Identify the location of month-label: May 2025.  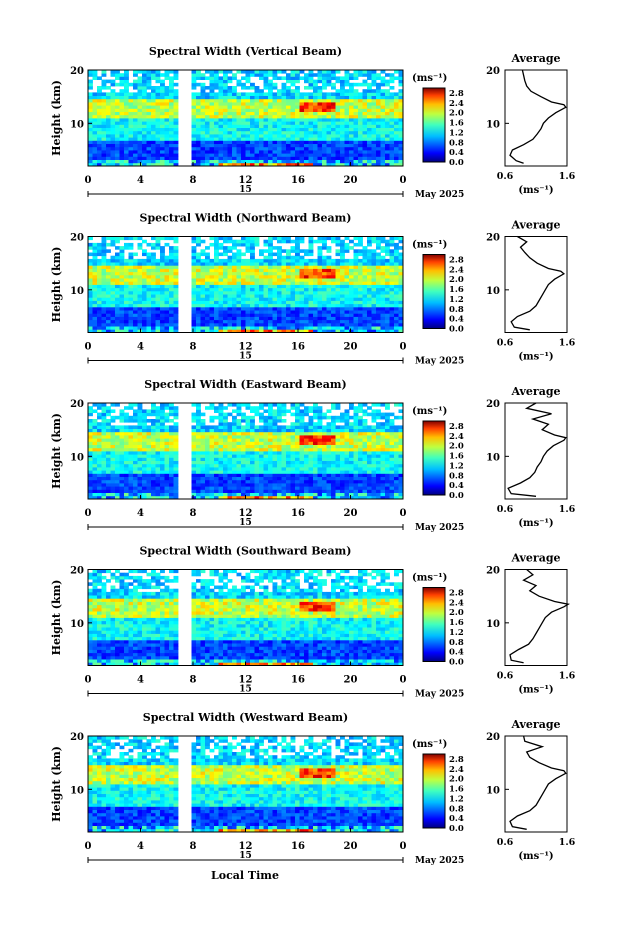
(439, 195).